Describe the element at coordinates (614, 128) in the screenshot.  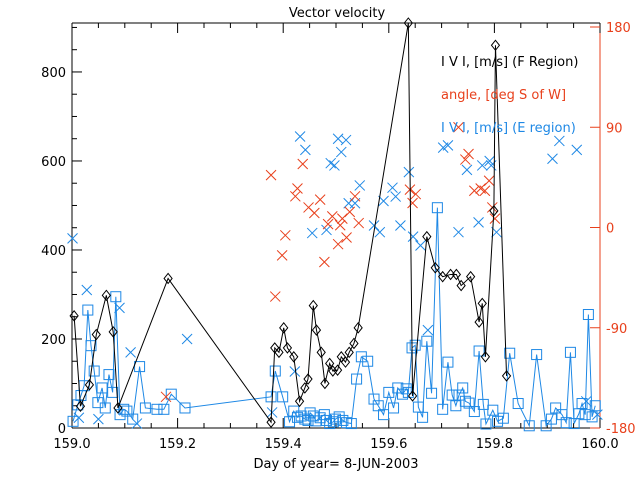
I see `y2-tick-label: 90` at that location.